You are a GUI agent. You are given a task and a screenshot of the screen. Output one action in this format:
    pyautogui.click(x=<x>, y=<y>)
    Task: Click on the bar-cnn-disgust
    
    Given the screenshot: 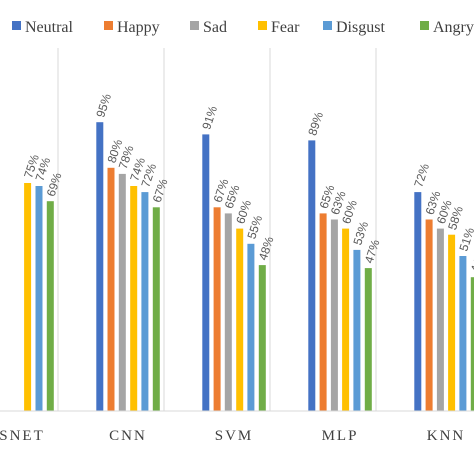 What is the action you would take?
    pyautogui.click(x=145, y=301)
    